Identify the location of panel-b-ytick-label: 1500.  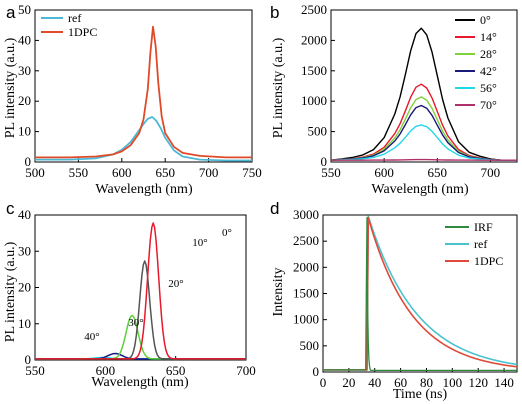
(314, 70).